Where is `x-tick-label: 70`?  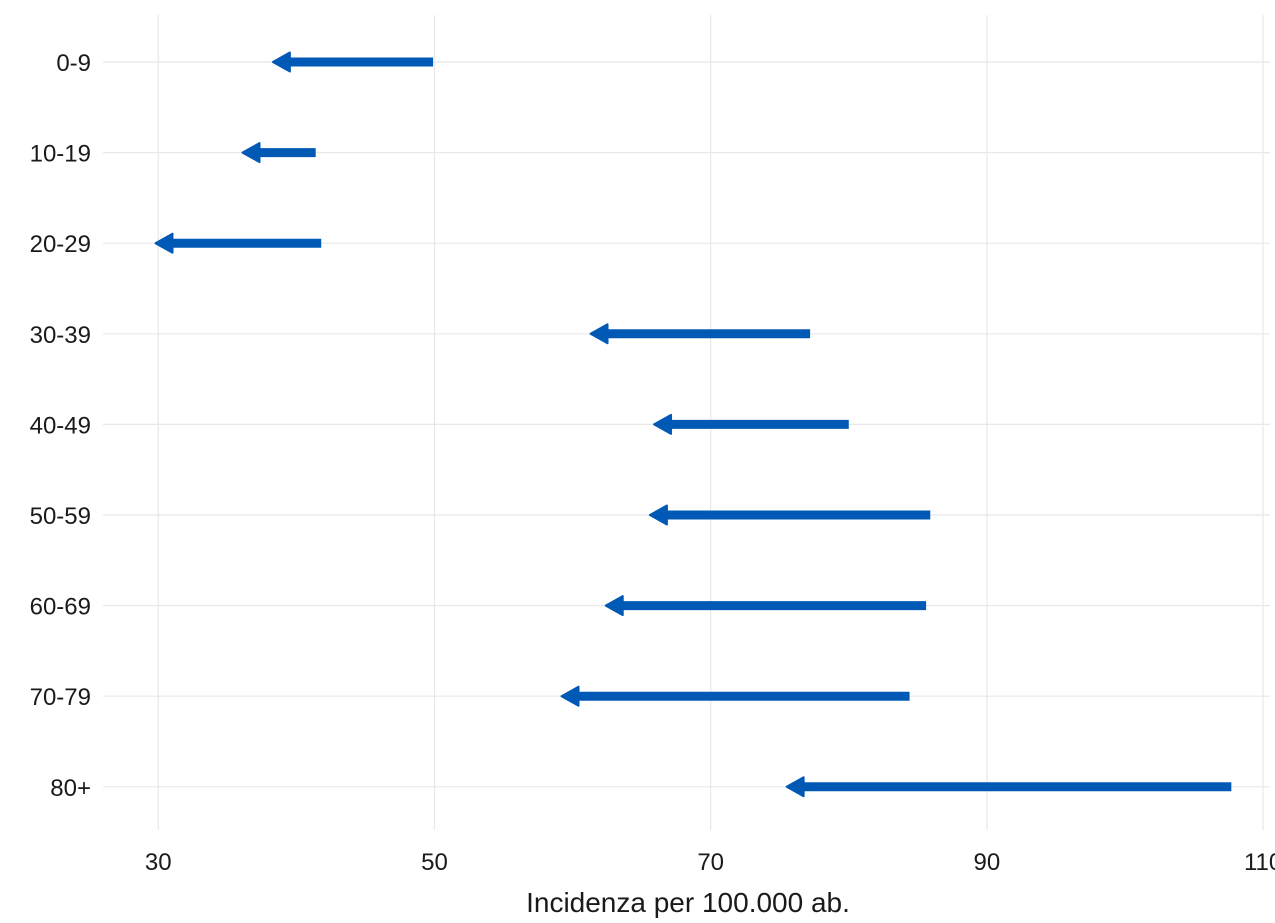 x-tick-label: 70 is located at coordinates (710, 862).